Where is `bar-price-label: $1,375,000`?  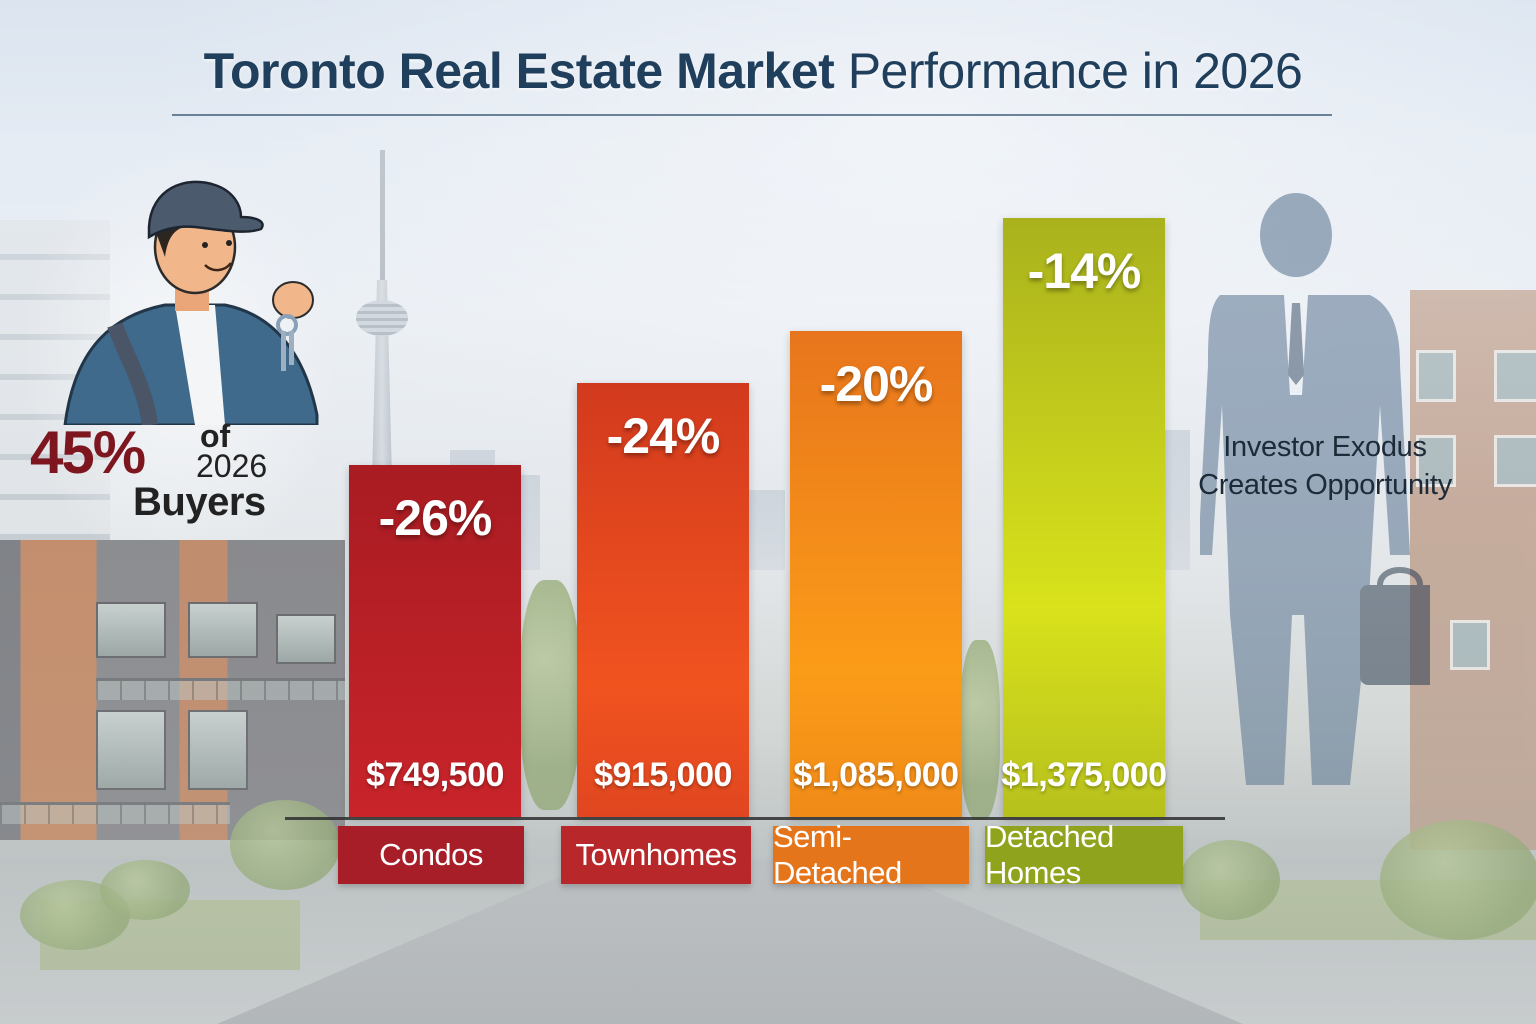 bar-price-label: $1,375,000 is located at coordinates (1084, 775).